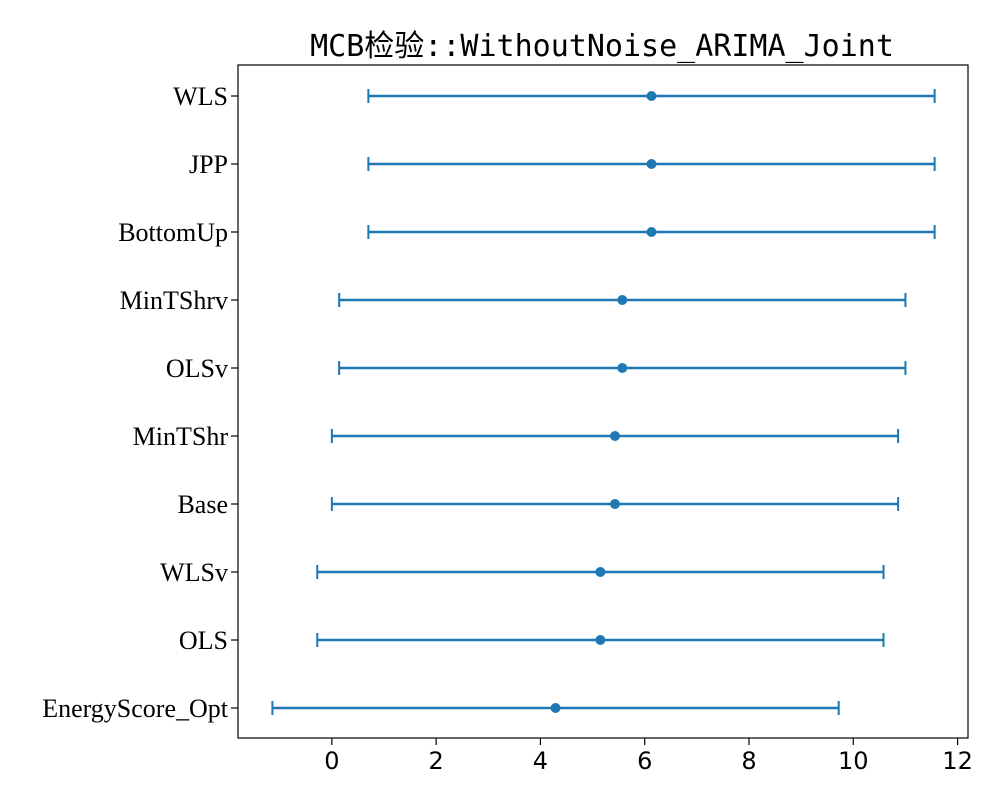 This screenshot has height=800, width=1000. What do you see at coordinates (748, 761) in the screenshot?
I see `x-tick-label: 8` at bounding box center [748, 761].